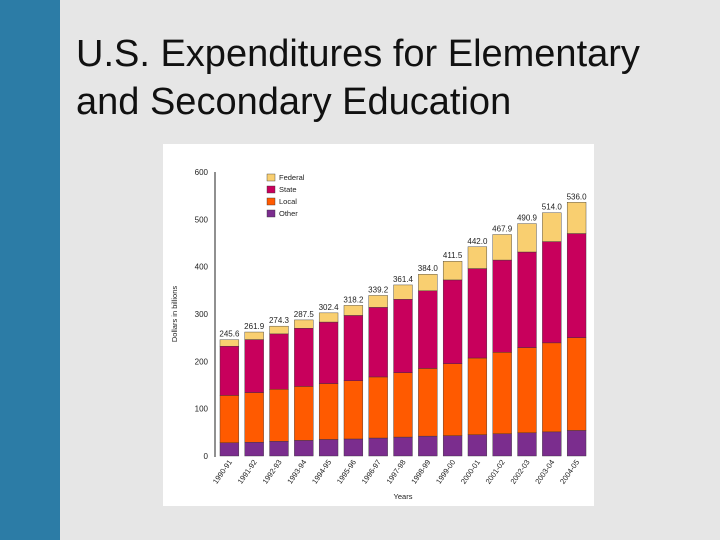  I want to click on side-accent-bar, so click(30, 270).